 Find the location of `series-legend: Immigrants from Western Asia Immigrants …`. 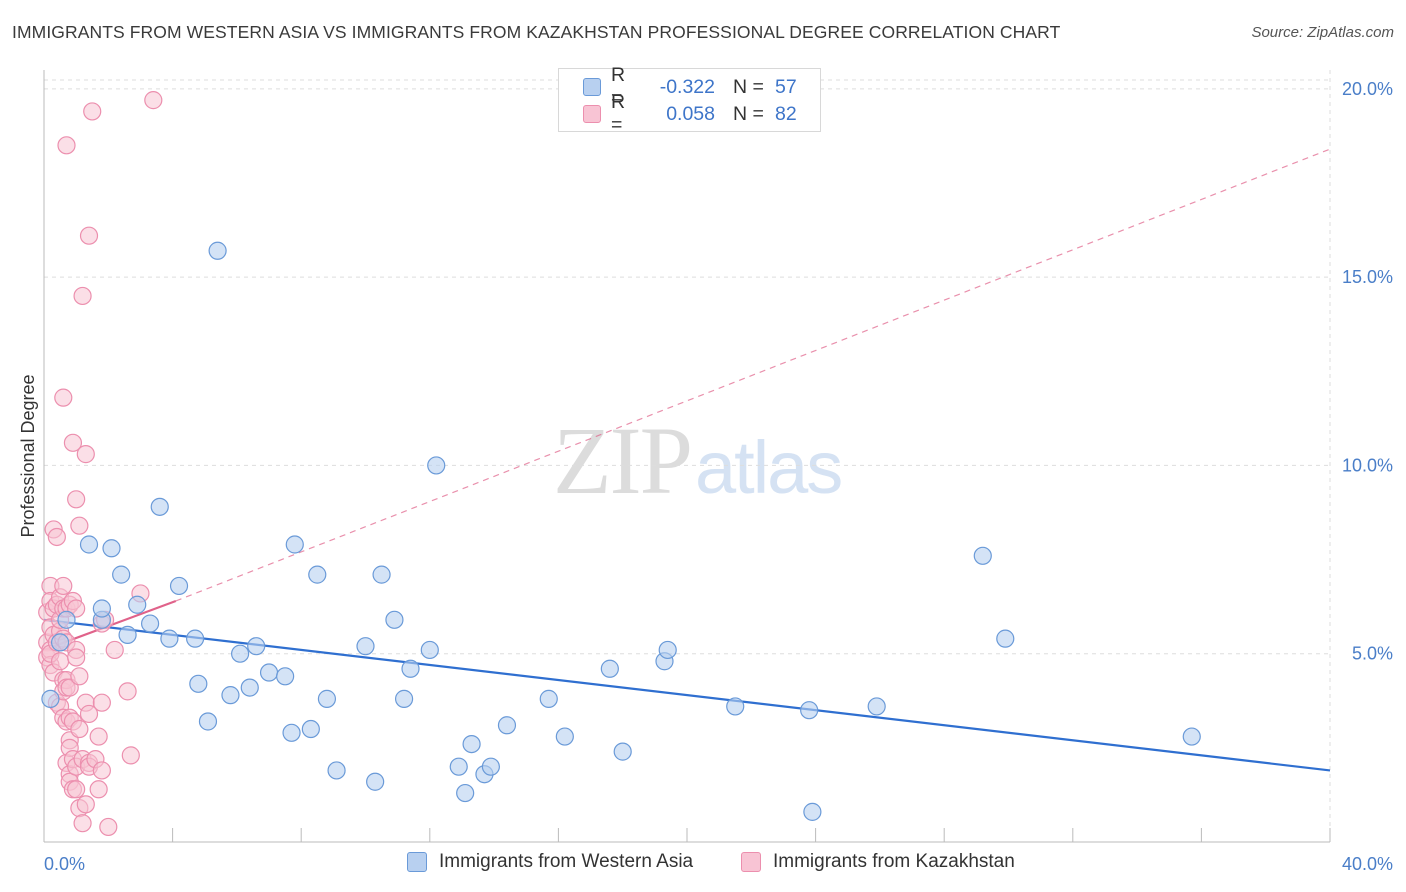

series-legend: Immigrants from Western Asia Immigrants … is located at coordinates (703, 865).